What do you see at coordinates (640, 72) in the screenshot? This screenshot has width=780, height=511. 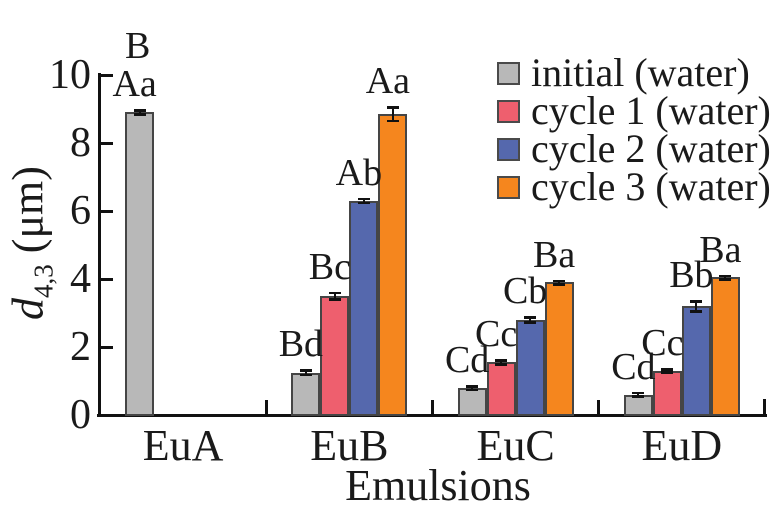 I see `legend-label-0: initial (water)` at bounding box center [640, 72].